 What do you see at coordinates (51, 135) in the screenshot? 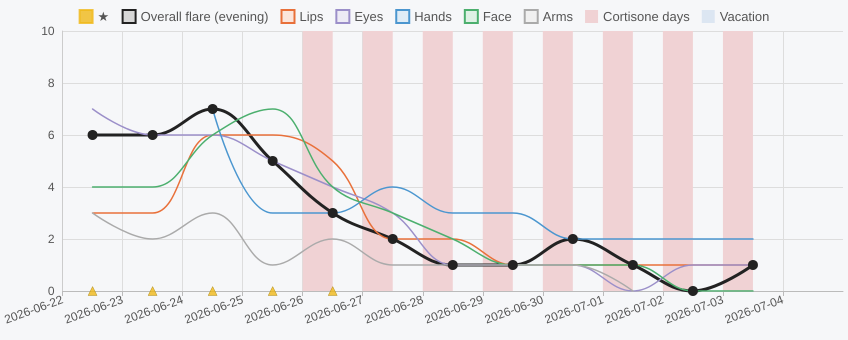
I see `y-tick-label: 6` at bounding box center [51, 135].